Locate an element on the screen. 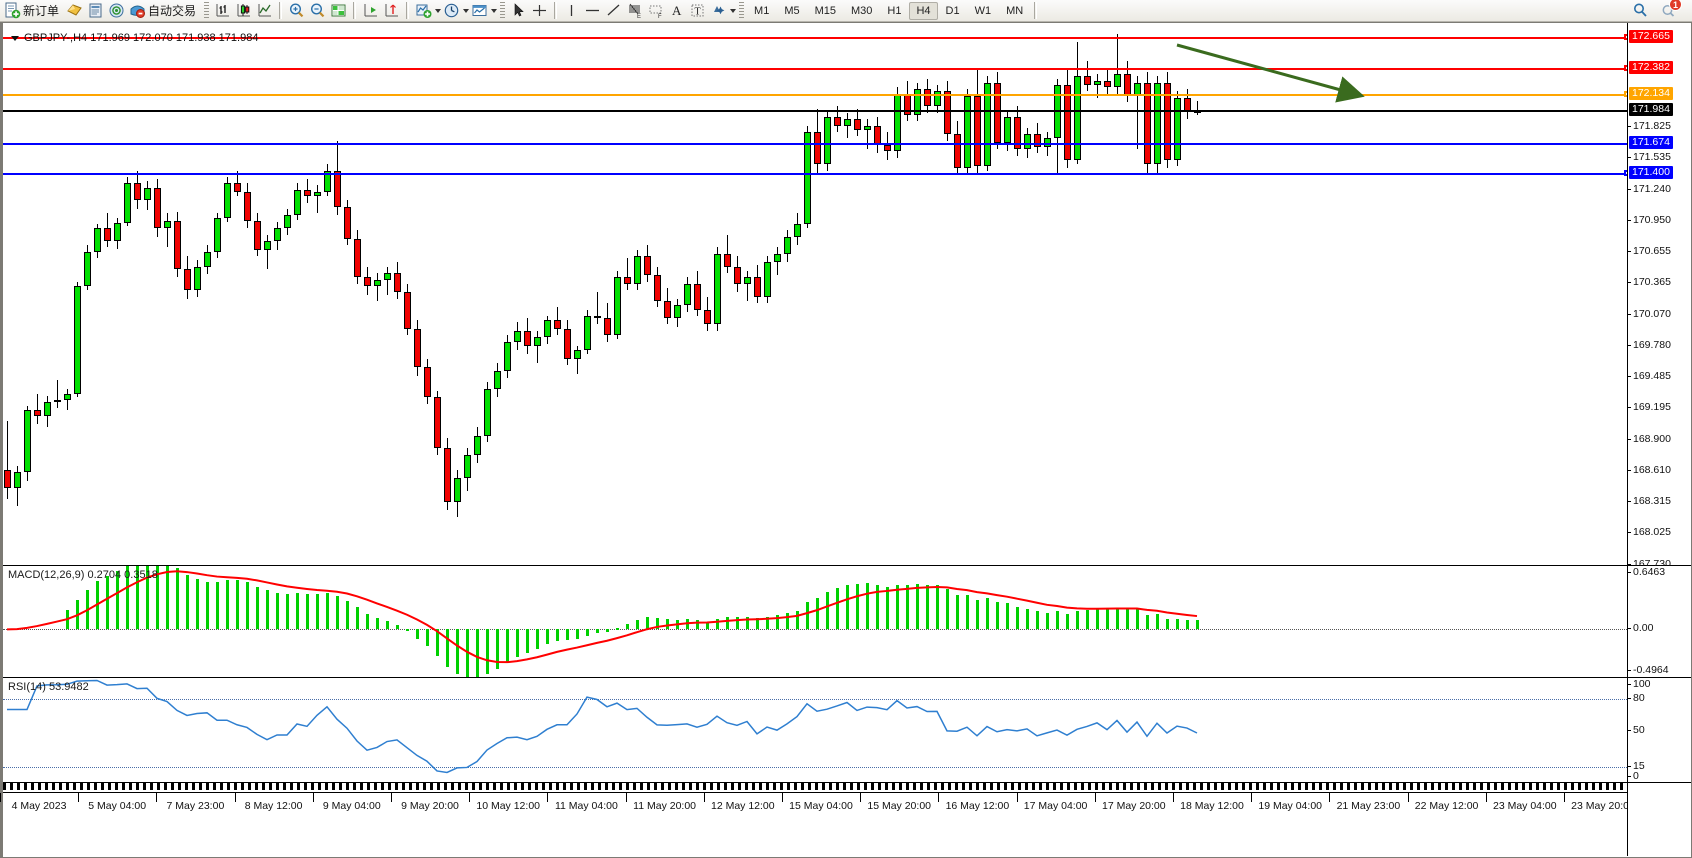  expert-advisor-button is located at coordinates (74, 11).